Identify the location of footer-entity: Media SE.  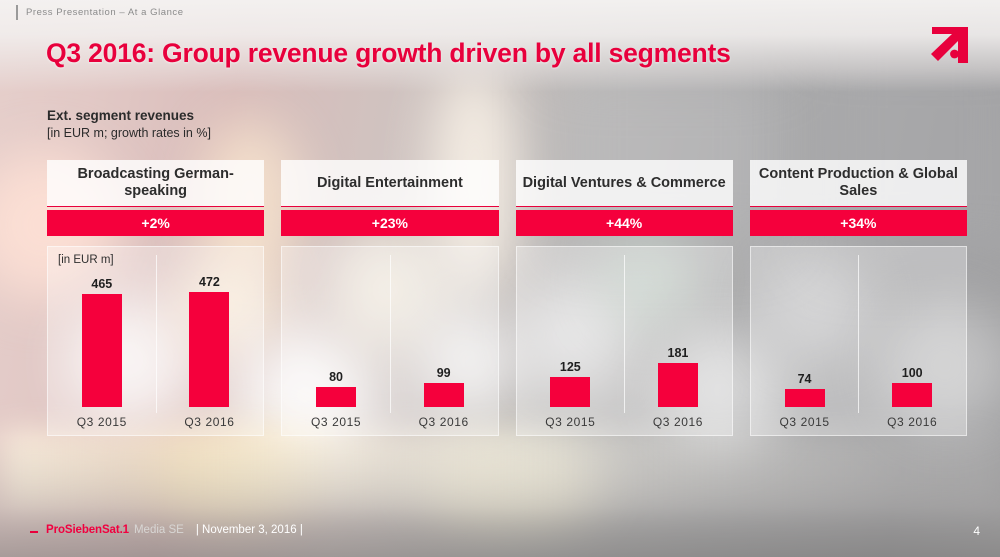
(158, 530).